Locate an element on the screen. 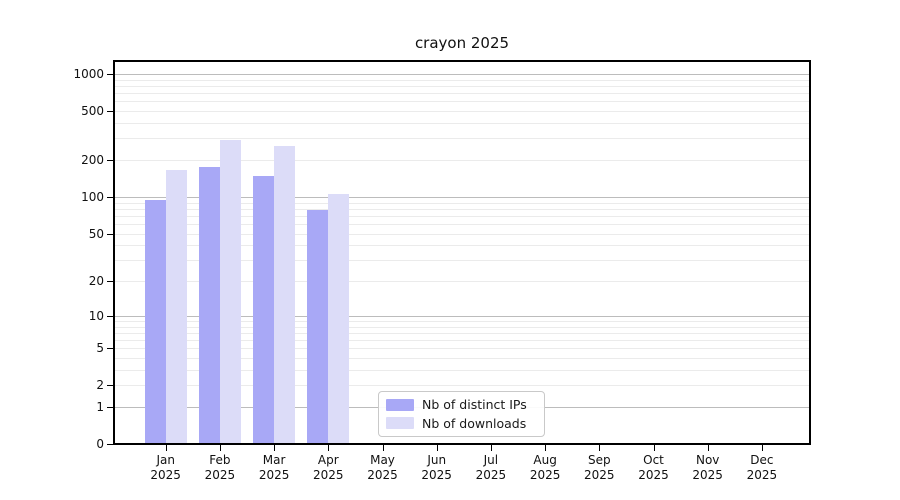 The height and width of the screenshot is (500, 900). y-tick-label-5: 5 is located at coordinates (100, 348).